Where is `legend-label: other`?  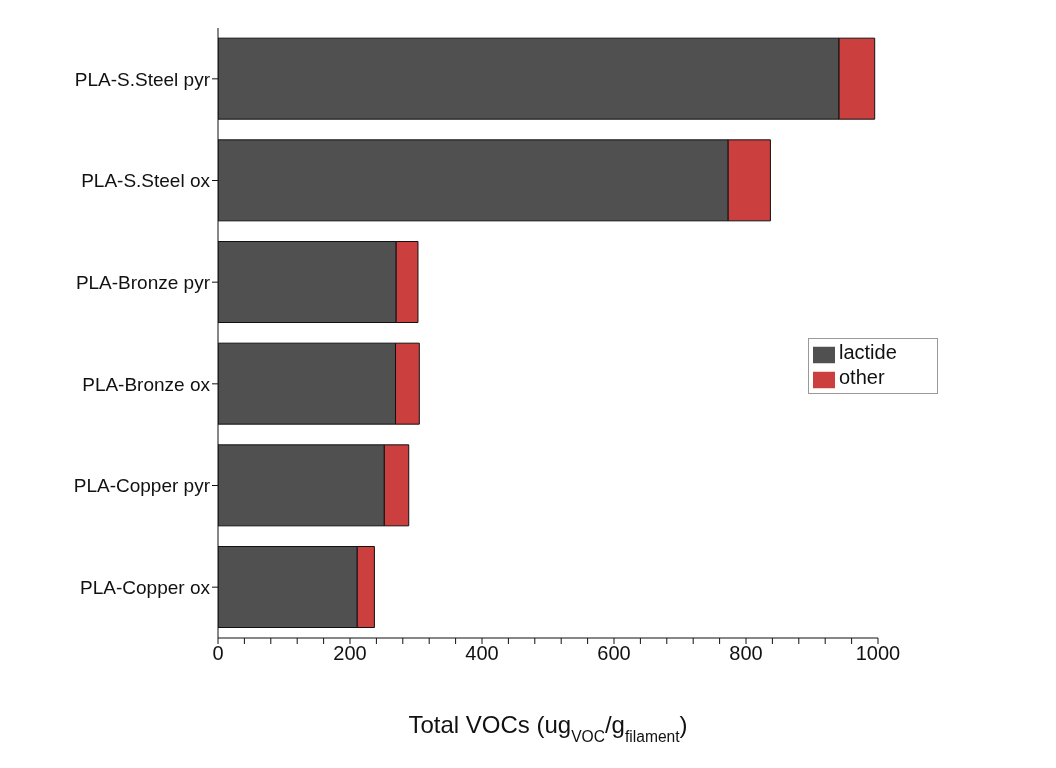
legend-label: other is located at coordinates (862, 376).